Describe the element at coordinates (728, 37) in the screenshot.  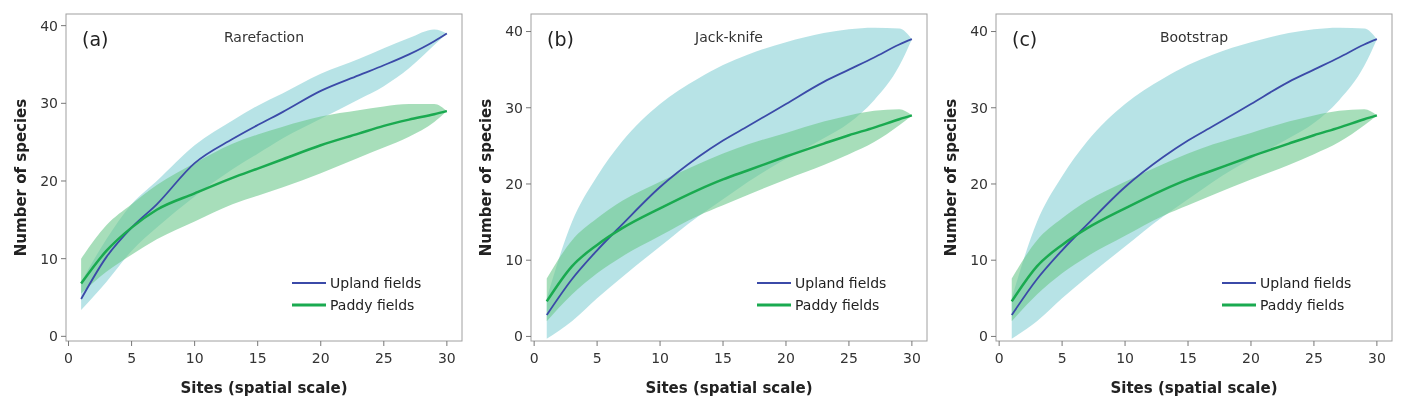
I see `text: Jack-knife` at that location.